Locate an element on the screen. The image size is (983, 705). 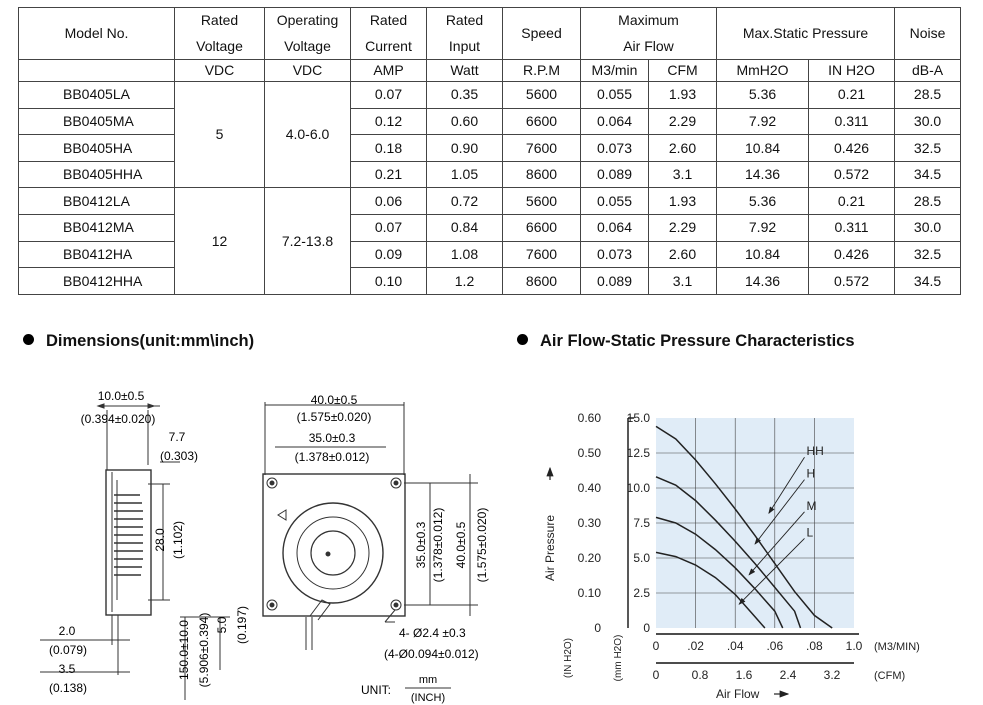
x-tick-label: 0 is located at coordinates (656, 646).